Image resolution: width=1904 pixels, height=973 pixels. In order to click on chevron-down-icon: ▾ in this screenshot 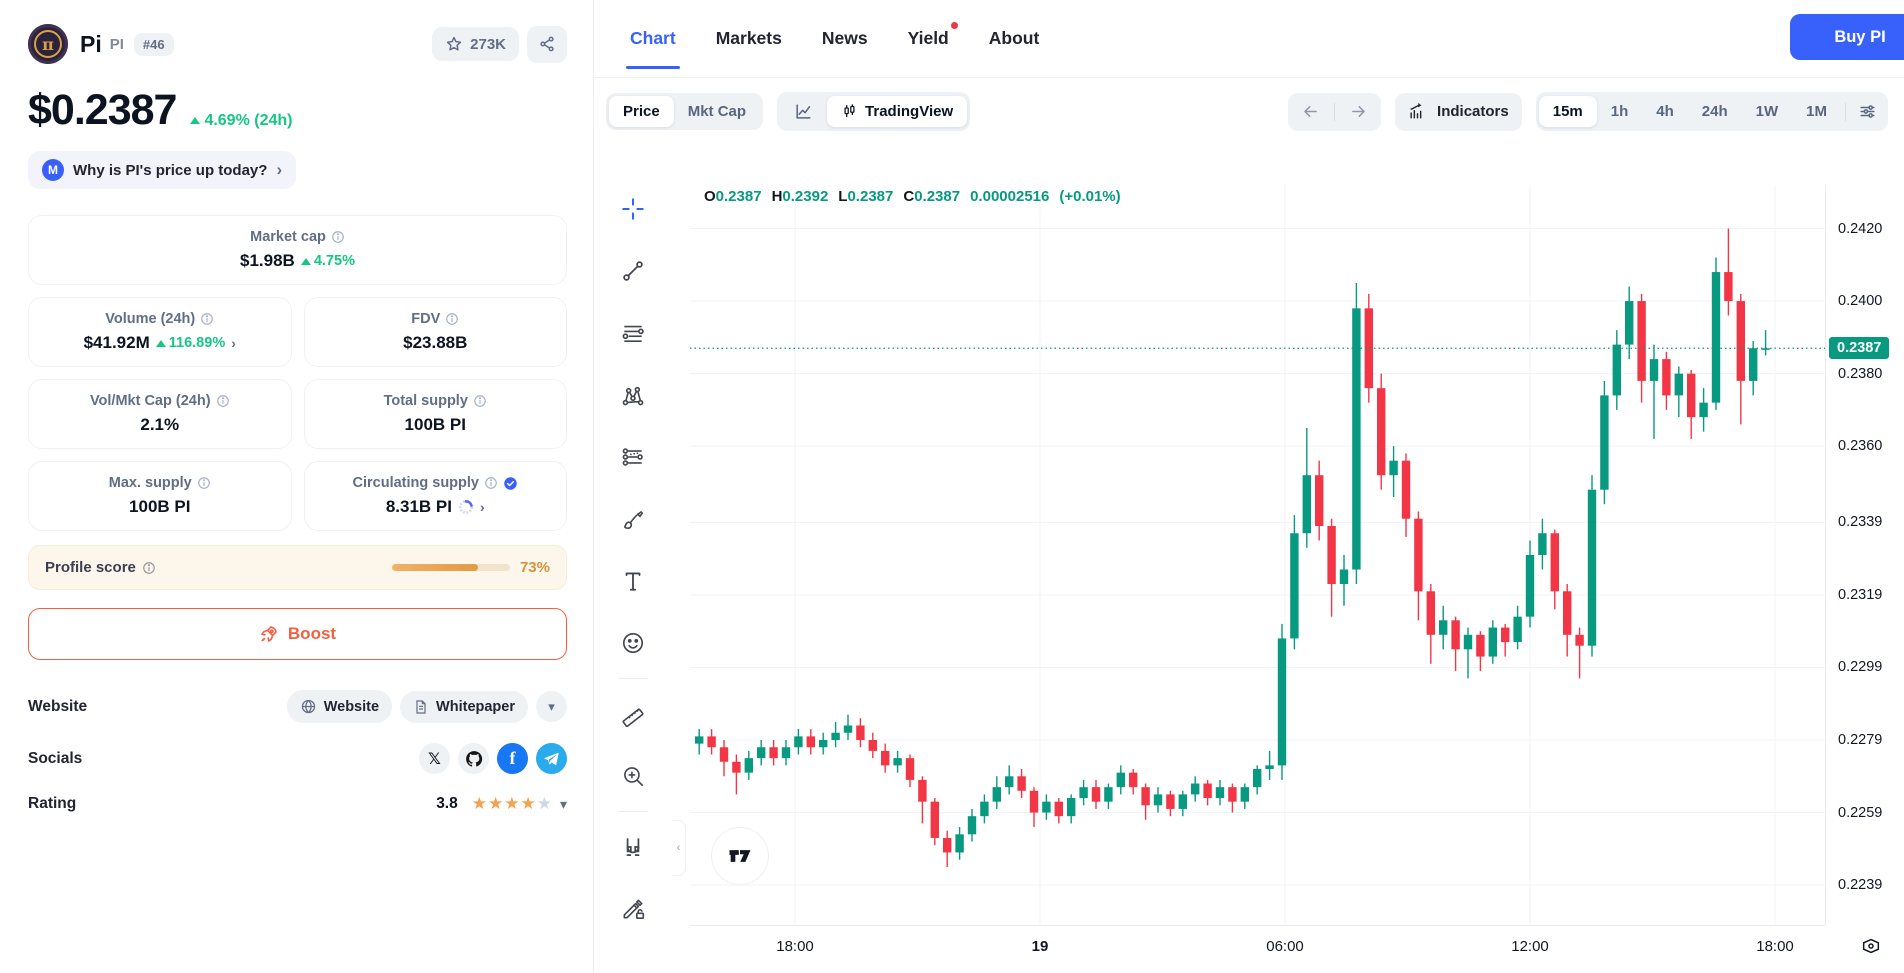, I will do `click(563, 803)`.